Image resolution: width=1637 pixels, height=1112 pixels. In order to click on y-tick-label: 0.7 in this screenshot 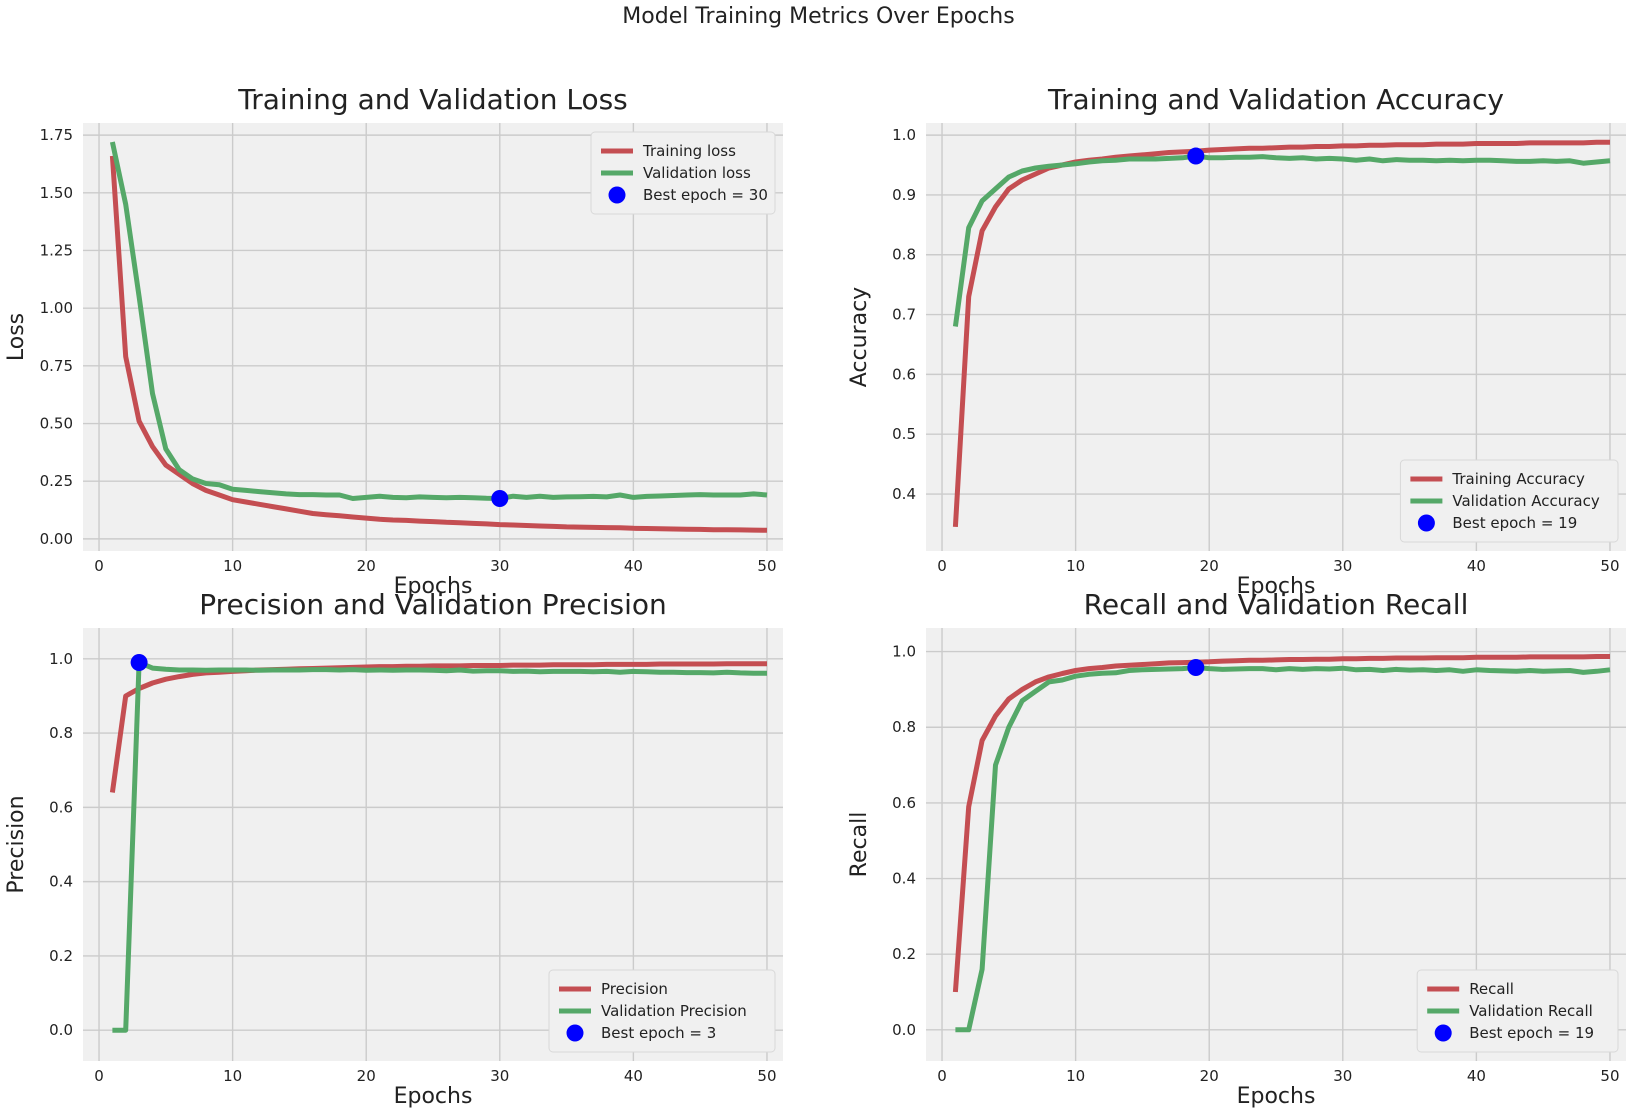, I will do `click(904, 315)`.